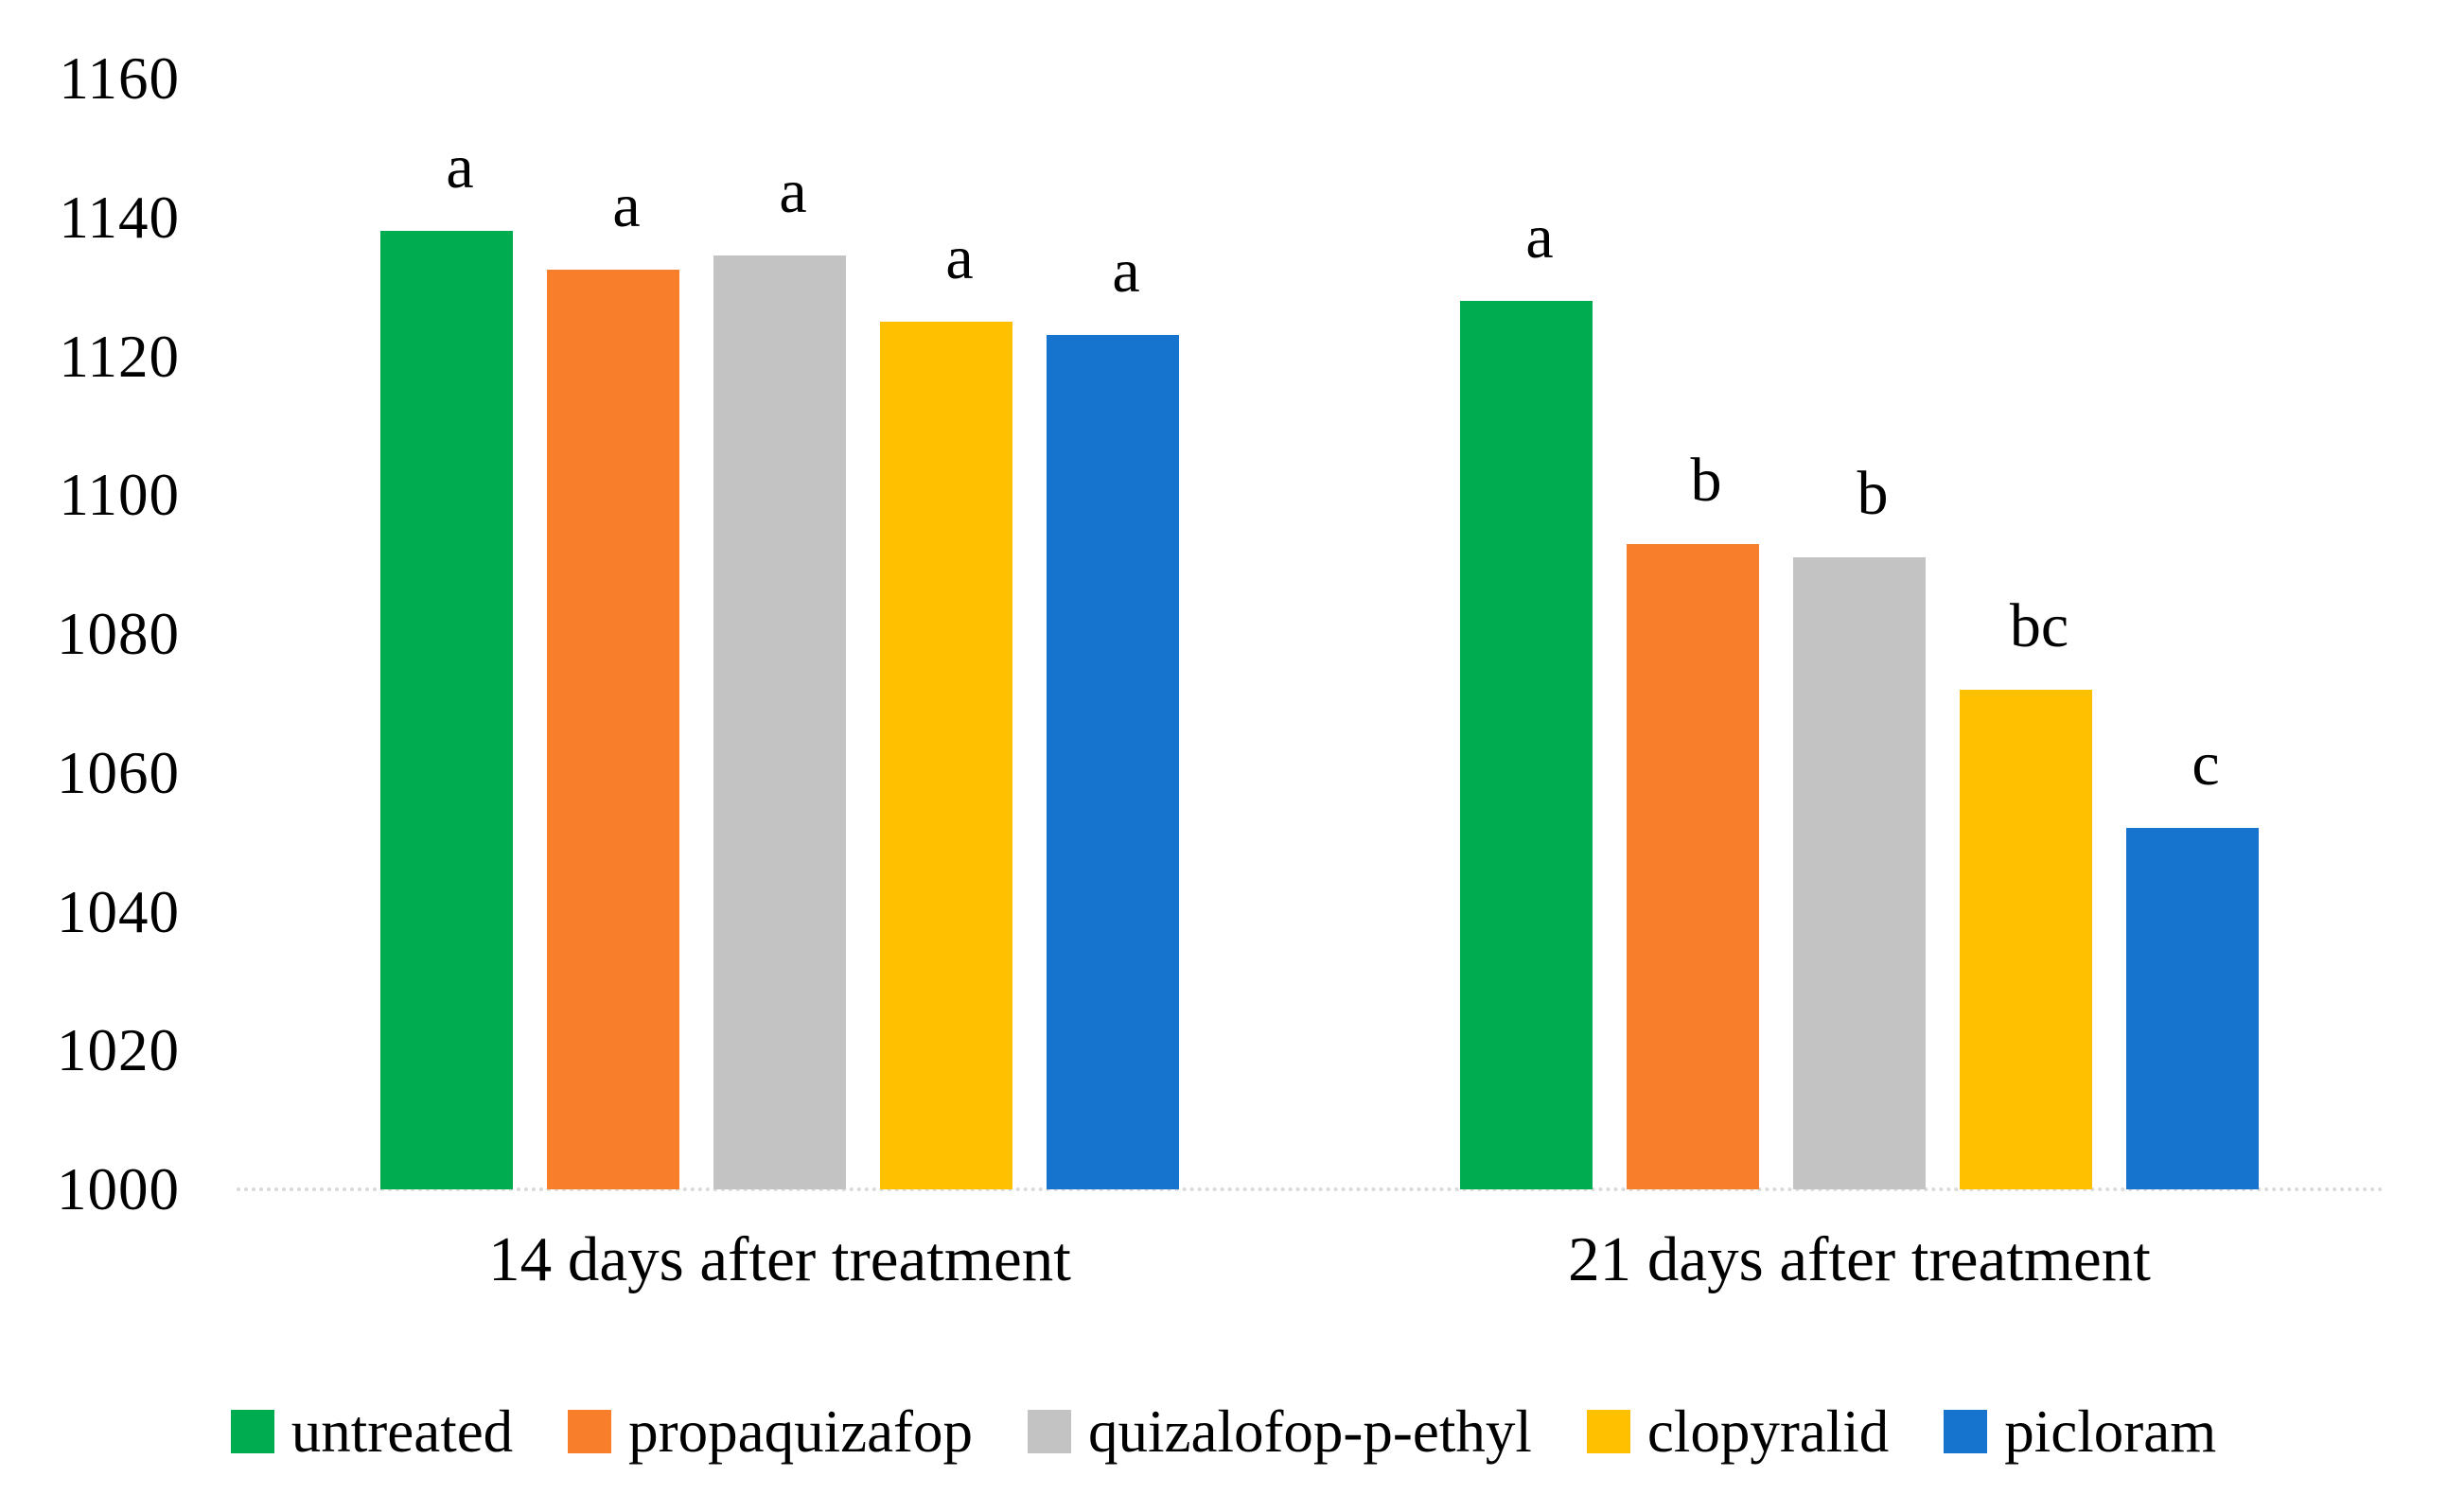  Describe the element at coordinates (447, 710) in the screenshot. I see `bar-untreated-group1` at that location.